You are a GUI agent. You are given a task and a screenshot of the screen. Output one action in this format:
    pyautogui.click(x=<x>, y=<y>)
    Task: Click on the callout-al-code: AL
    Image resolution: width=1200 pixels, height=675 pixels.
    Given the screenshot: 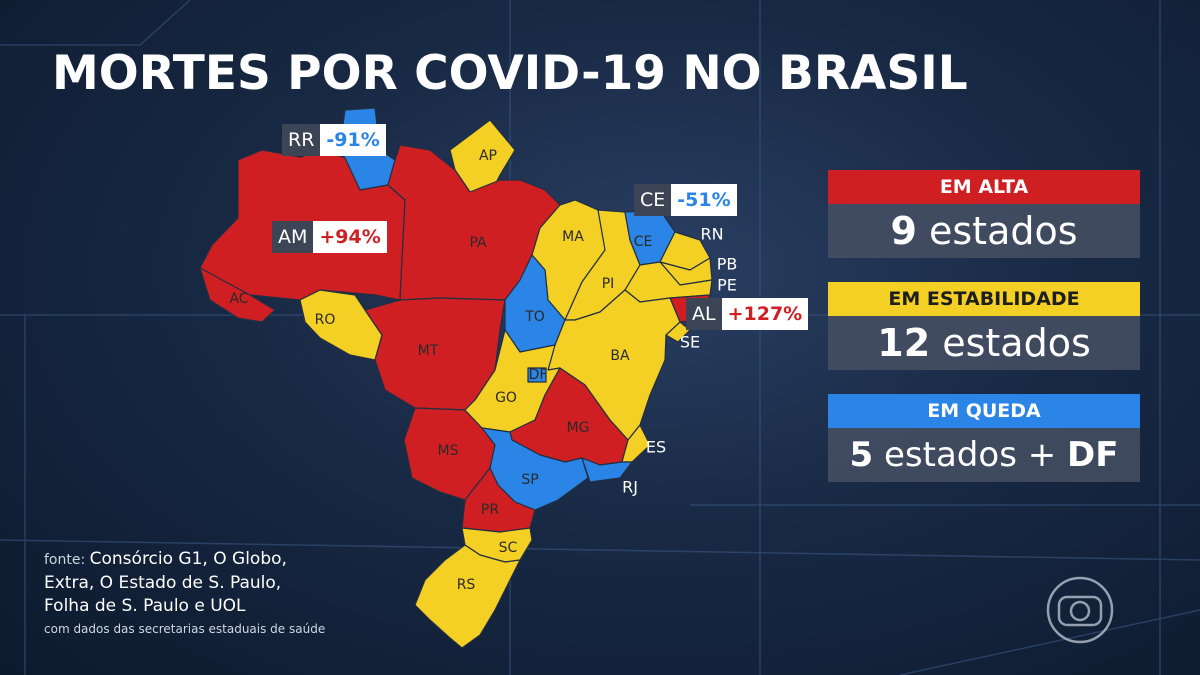 What is the action you would take?
    pyautogui.click(x=704, y=314)
    